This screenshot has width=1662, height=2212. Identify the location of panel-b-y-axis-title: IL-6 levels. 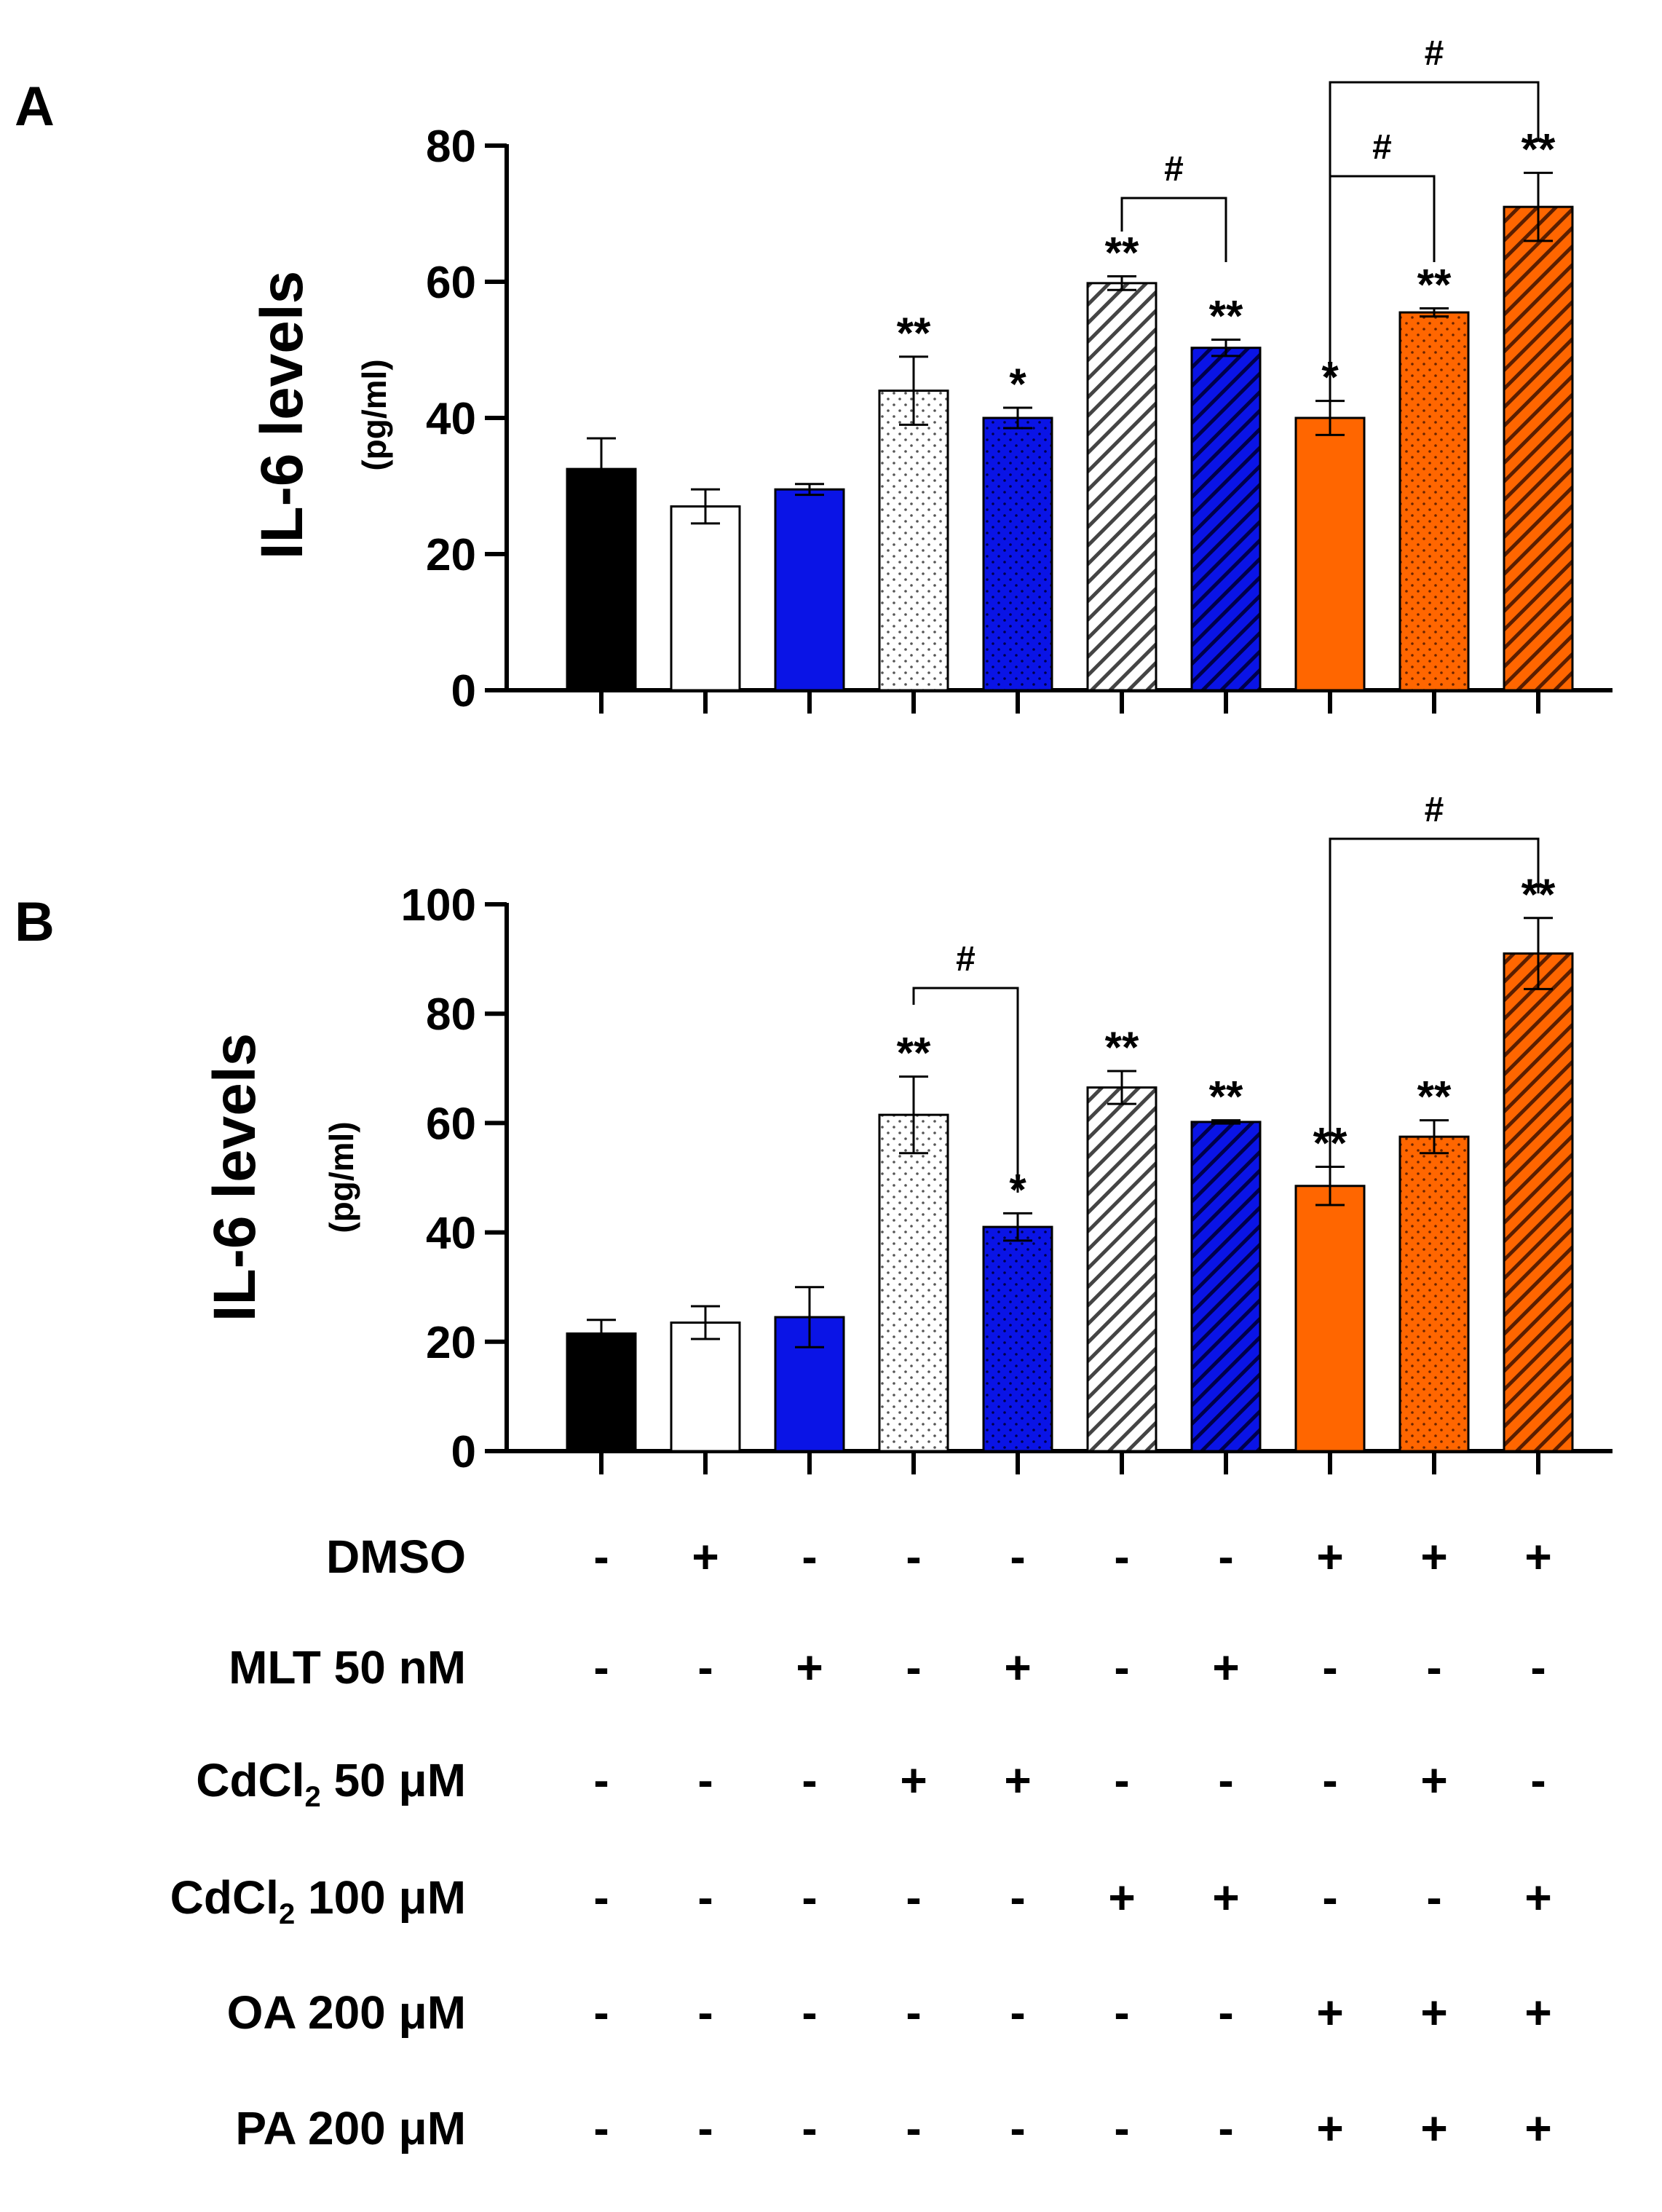
(235, 1177).